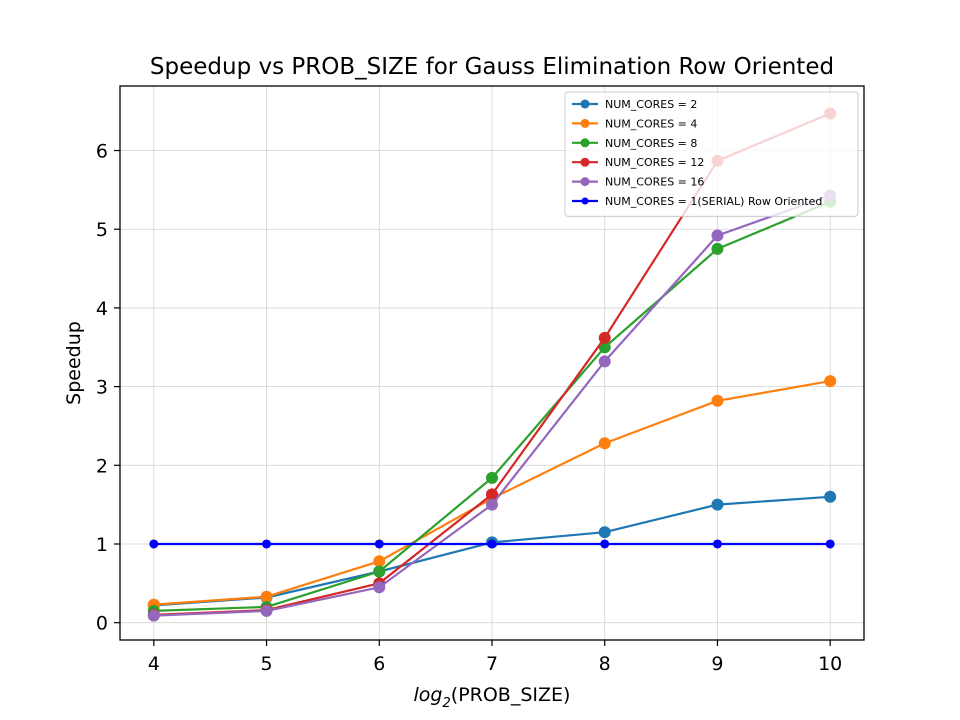 The image size is (960, 720). I want to click on x-axis-label-subscript: 2, so click(447, 703).